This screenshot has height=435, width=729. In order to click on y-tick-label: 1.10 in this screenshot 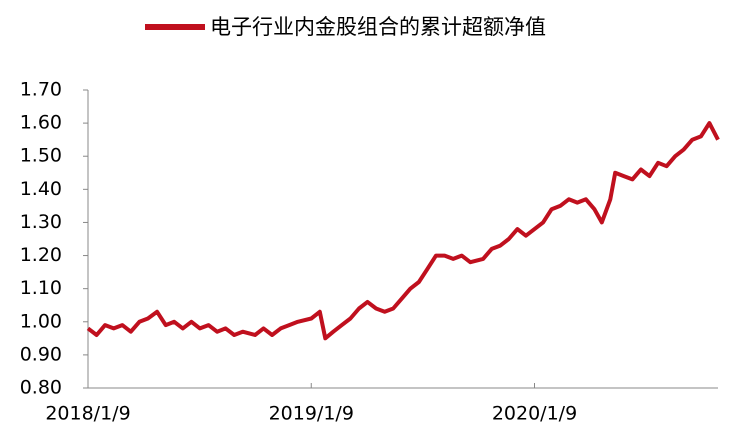, I will do `click(41, 288)`.